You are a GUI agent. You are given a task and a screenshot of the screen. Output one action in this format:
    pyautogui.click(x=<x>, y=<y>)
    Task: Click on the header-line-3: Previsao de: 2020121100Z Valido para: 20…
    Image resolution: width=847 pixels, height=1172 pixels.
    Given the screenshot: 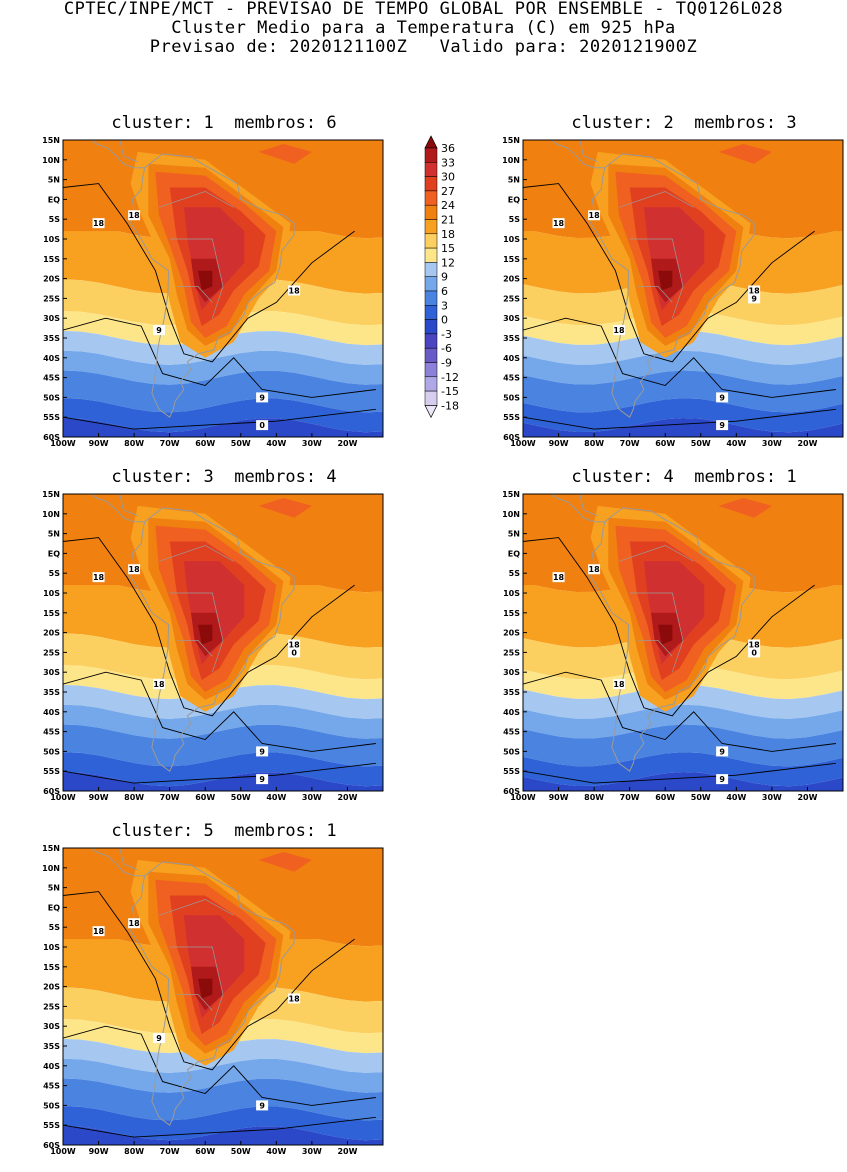 What is the action you would take?
    pyautogui.click(x=423, y=47)
    